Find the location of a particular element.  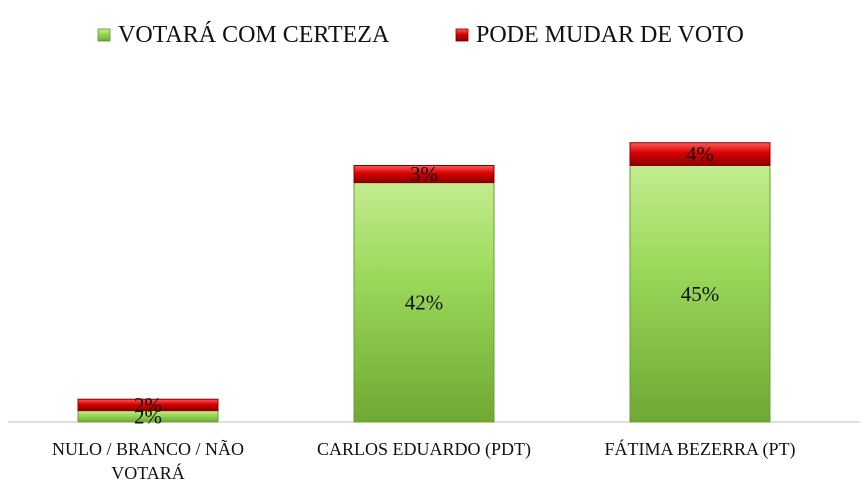

category-label-2: FÁTIMA BEZERRA (PT) is located at coordinates (699, 449).